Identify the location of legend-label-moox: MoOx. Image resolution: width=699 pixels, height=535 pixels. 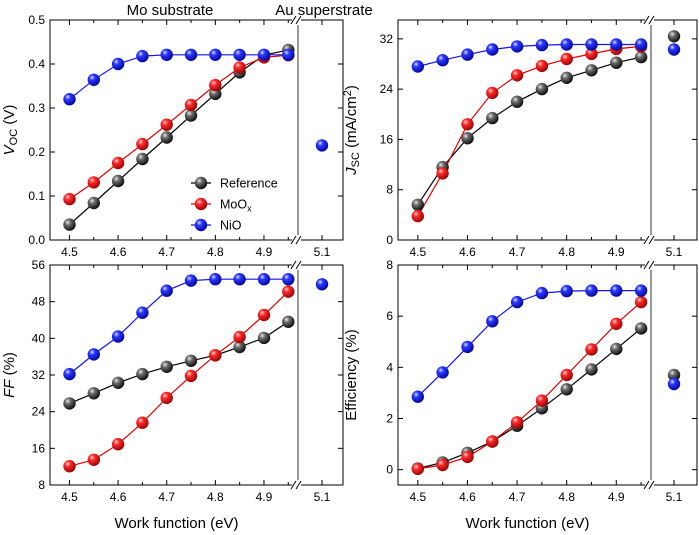
(236, 206).